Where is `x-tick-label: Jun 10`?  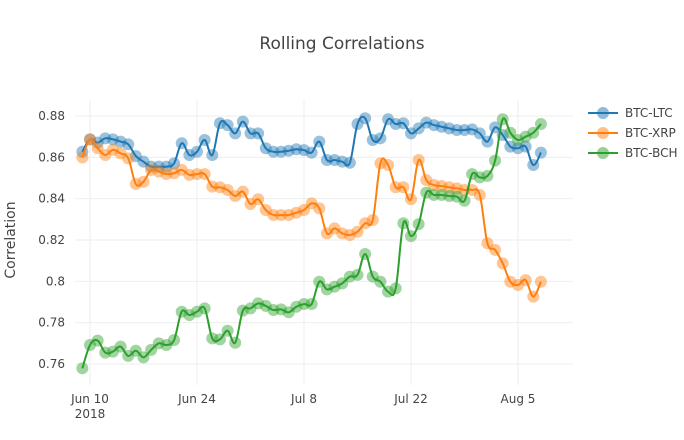 x-tick-label: Jun 10 is located at coordinates (89, 399).